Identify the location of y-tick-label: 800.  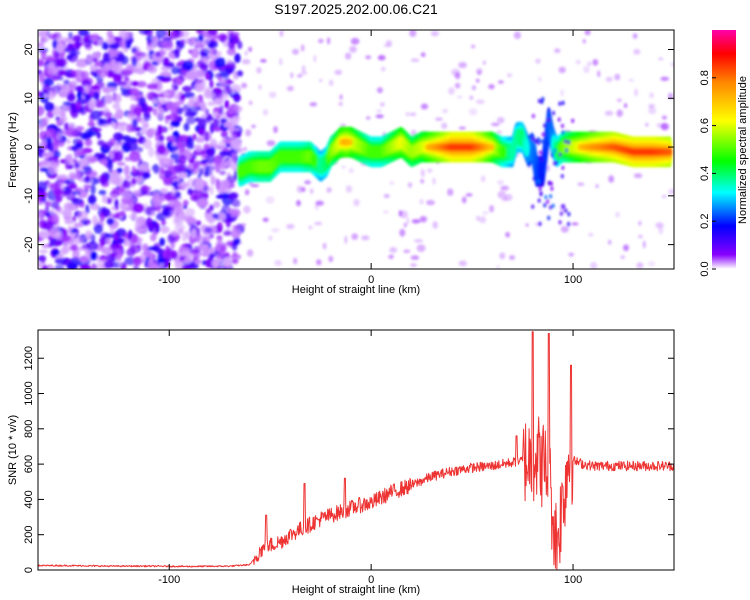
(29, 429).